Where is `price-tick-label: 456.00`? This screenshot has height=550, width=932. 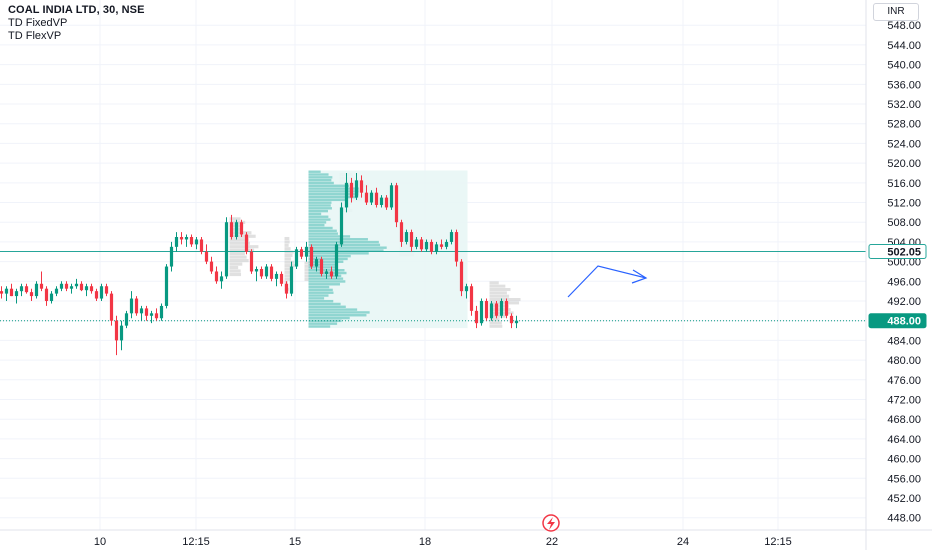 price-tick-label: 456.00 is located at coordinates (904, 479).